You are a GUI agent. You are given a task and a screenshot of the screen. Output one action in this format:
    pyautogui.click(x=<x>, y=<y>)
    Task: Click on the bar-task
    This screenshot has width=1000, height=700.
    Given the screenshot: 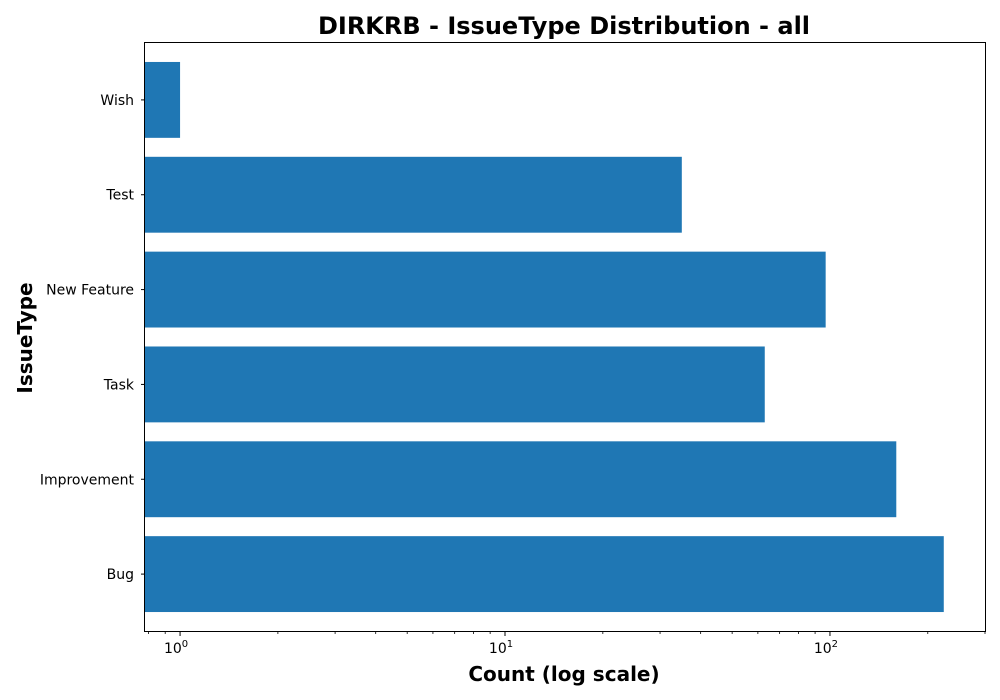 What is the action you would take?
    pyautogui.click(x=455, y=384)
    